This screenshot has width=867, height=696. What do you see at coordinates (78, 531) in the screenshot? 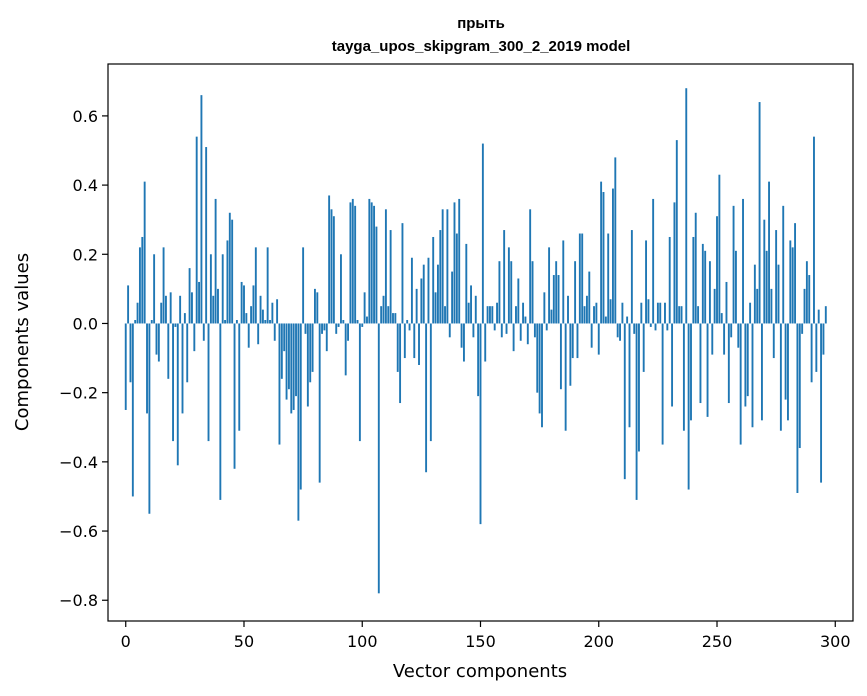
I see `y-tick-label: −0.6` at bounding box center [78, 531].